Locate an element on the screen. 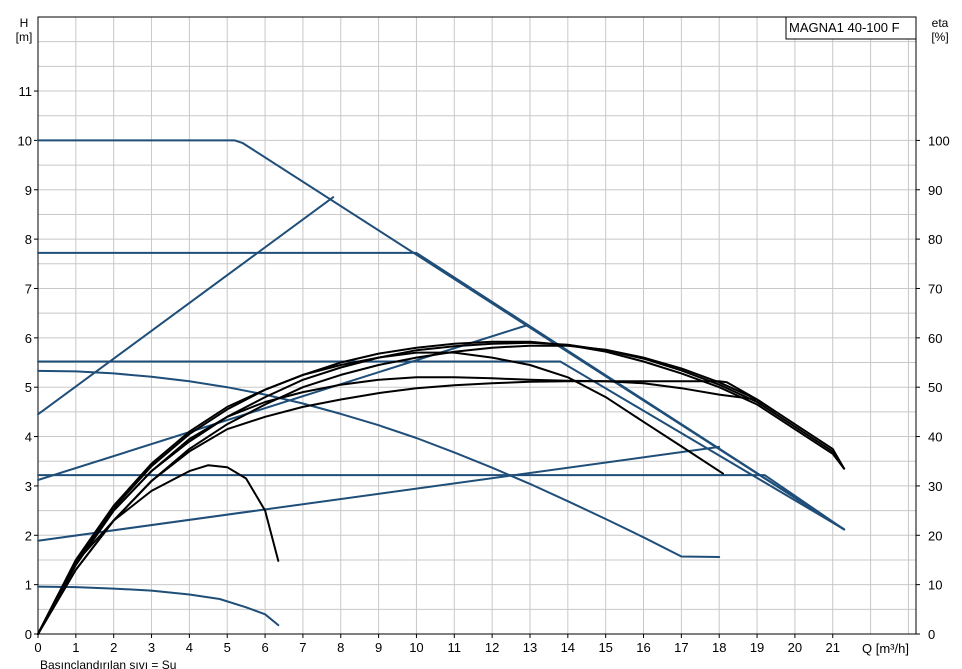 The height and width of the screenshot is (669, 962). chart-title: MAGNA1 40-100 F is located at coordinates (844, 27).